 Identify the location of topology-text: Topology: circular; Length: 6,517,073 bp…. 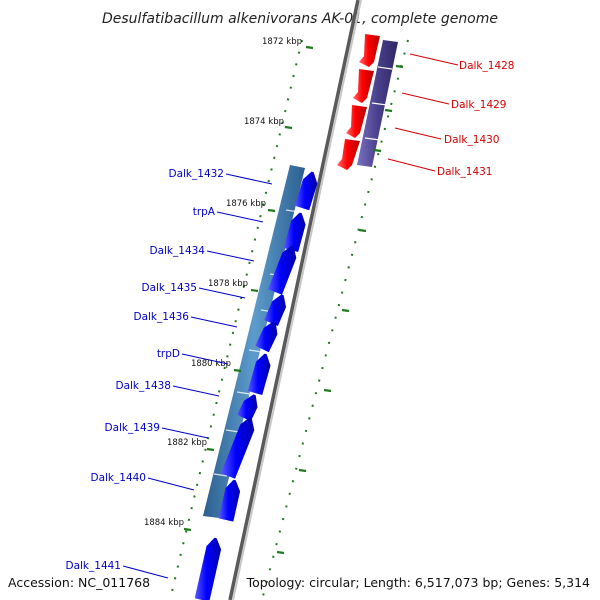
(418, 582).